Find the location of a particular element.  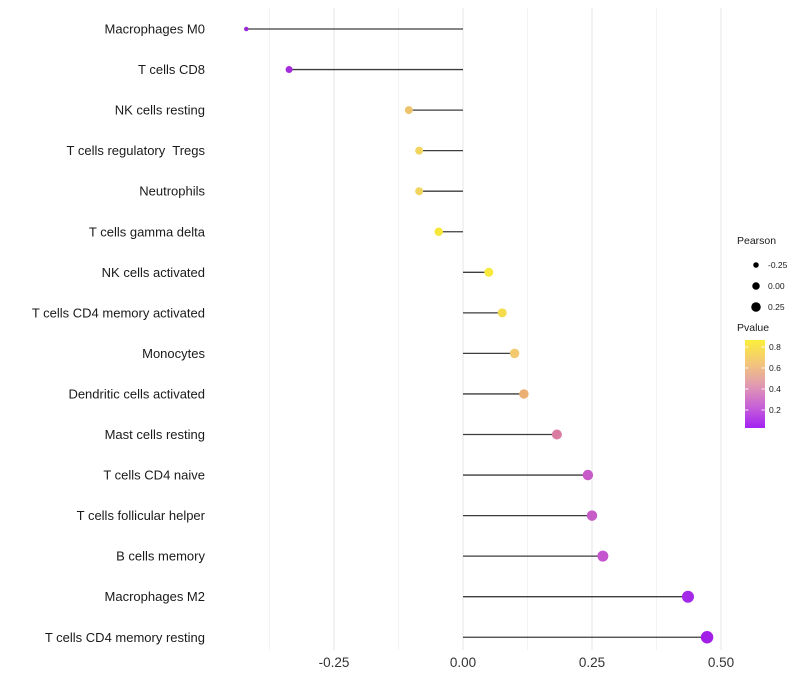

y-axis-label: T cells CD4 memory activated is located at coordinates (118, 312).